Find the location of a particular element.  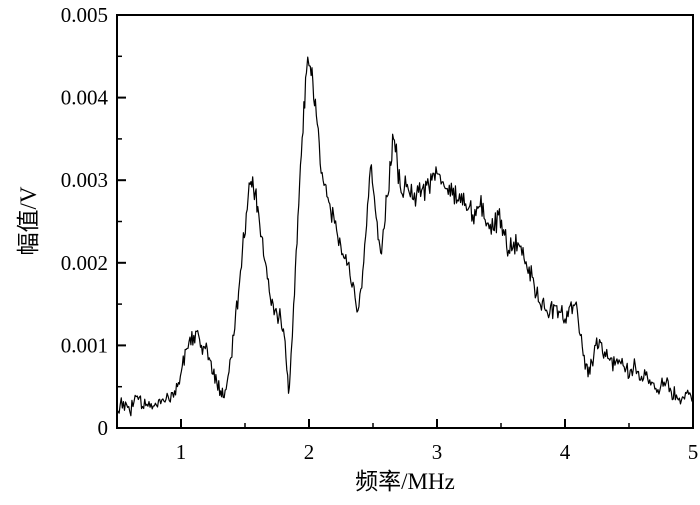

y-tick-label: 0.004 is located at coordinates (85, 98).